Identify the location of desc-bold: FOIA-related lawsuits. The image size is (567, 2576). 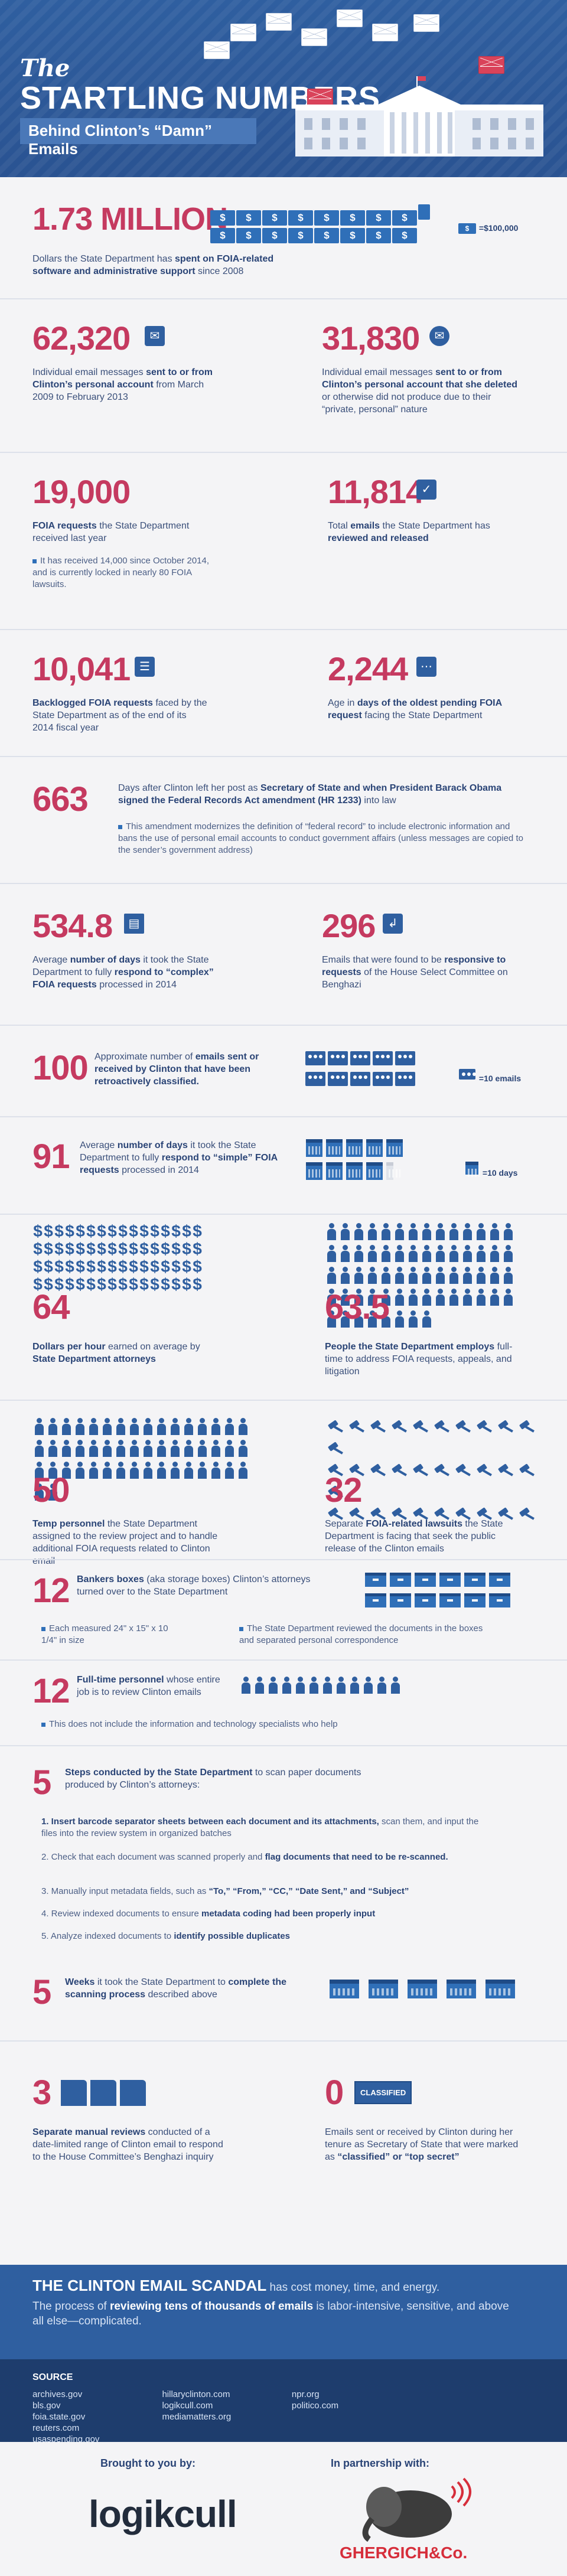
(414, 1524).